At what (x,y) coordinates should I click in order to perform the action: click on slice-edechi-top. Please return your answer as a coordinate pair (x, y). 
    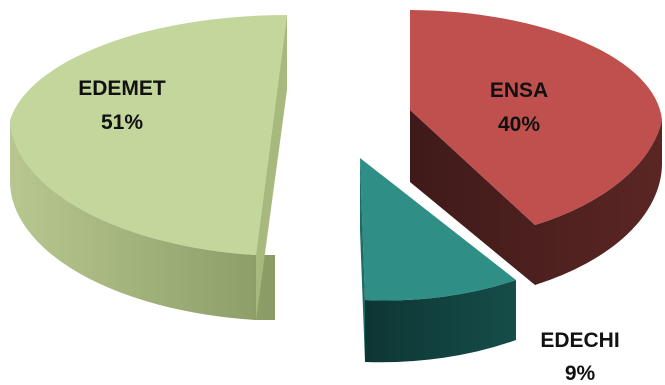
    Looking at the image, I should click on (438, 229).